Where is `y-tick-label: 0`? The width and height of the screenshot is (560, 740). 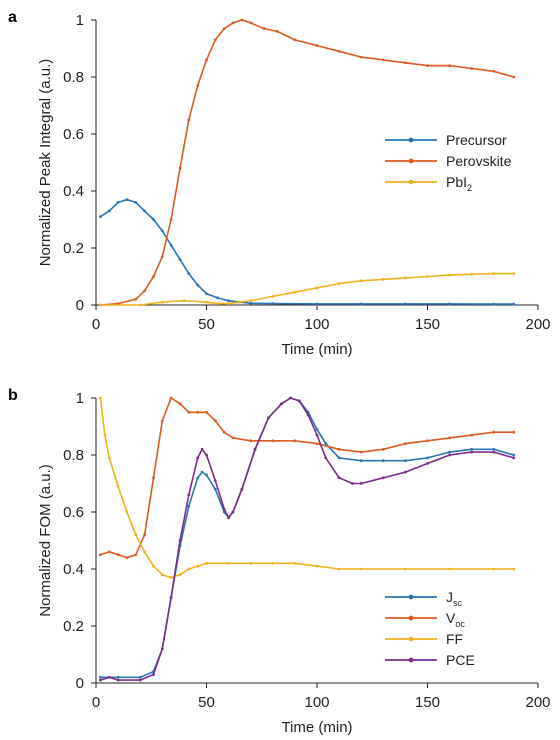 y-tick-label: 0 is located at coordinates (80, 305).